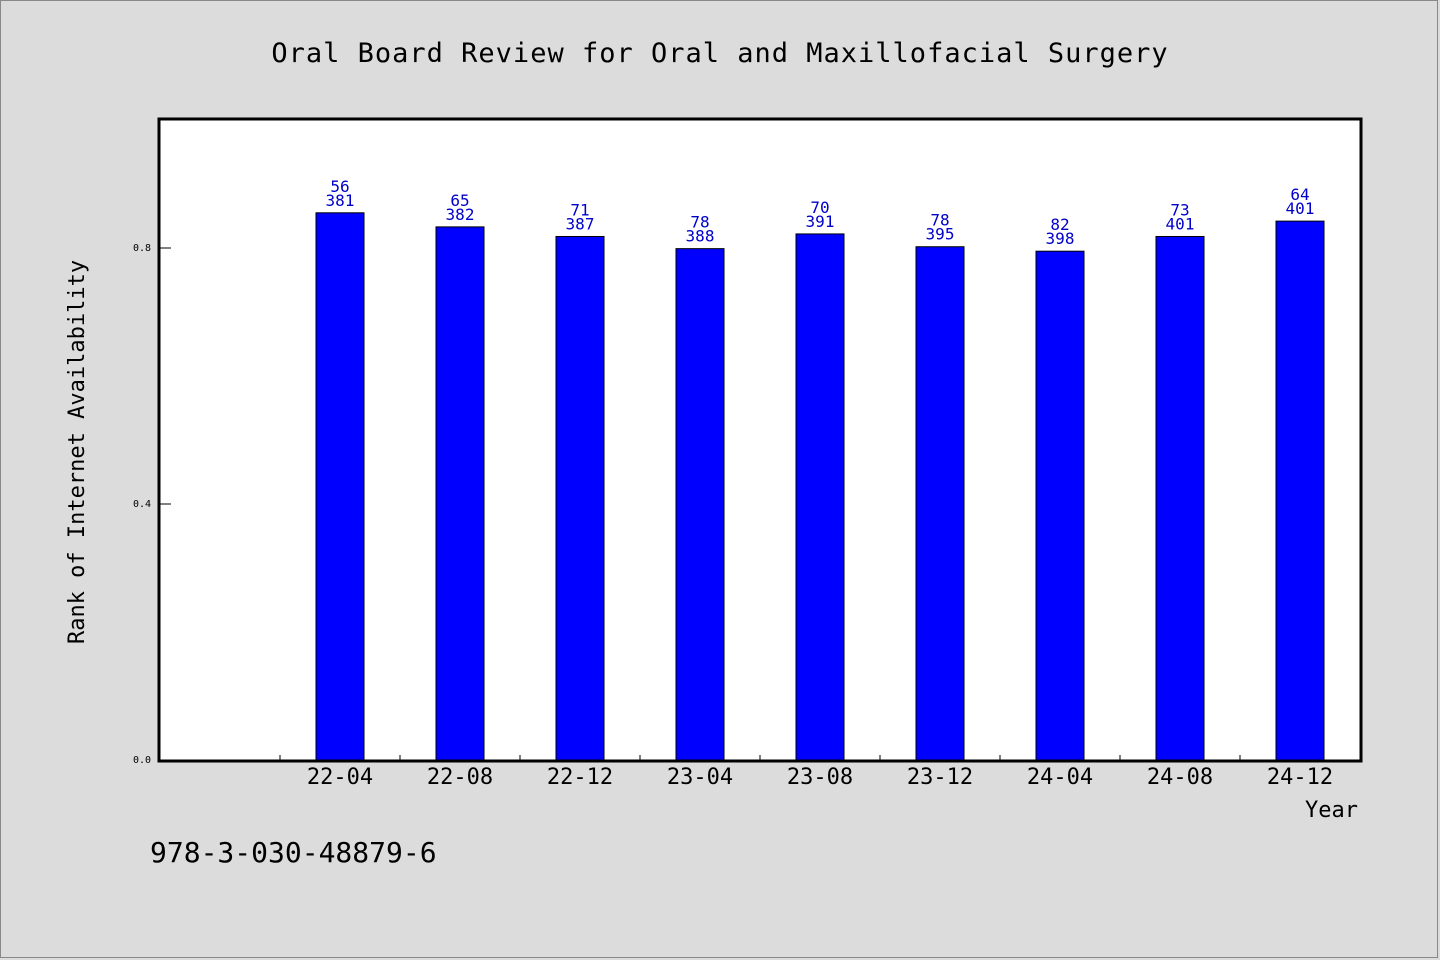 The image size is (1440, 960). I want to click on y-tick-label: 0.4, so click(142, 504).